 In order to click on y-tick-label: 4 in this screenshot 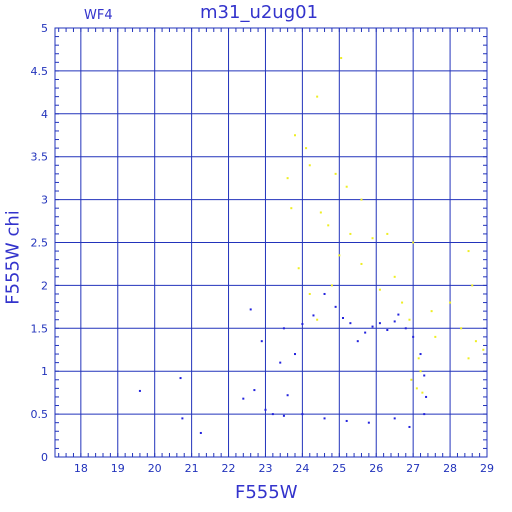, I will do `click(44, 114)`.